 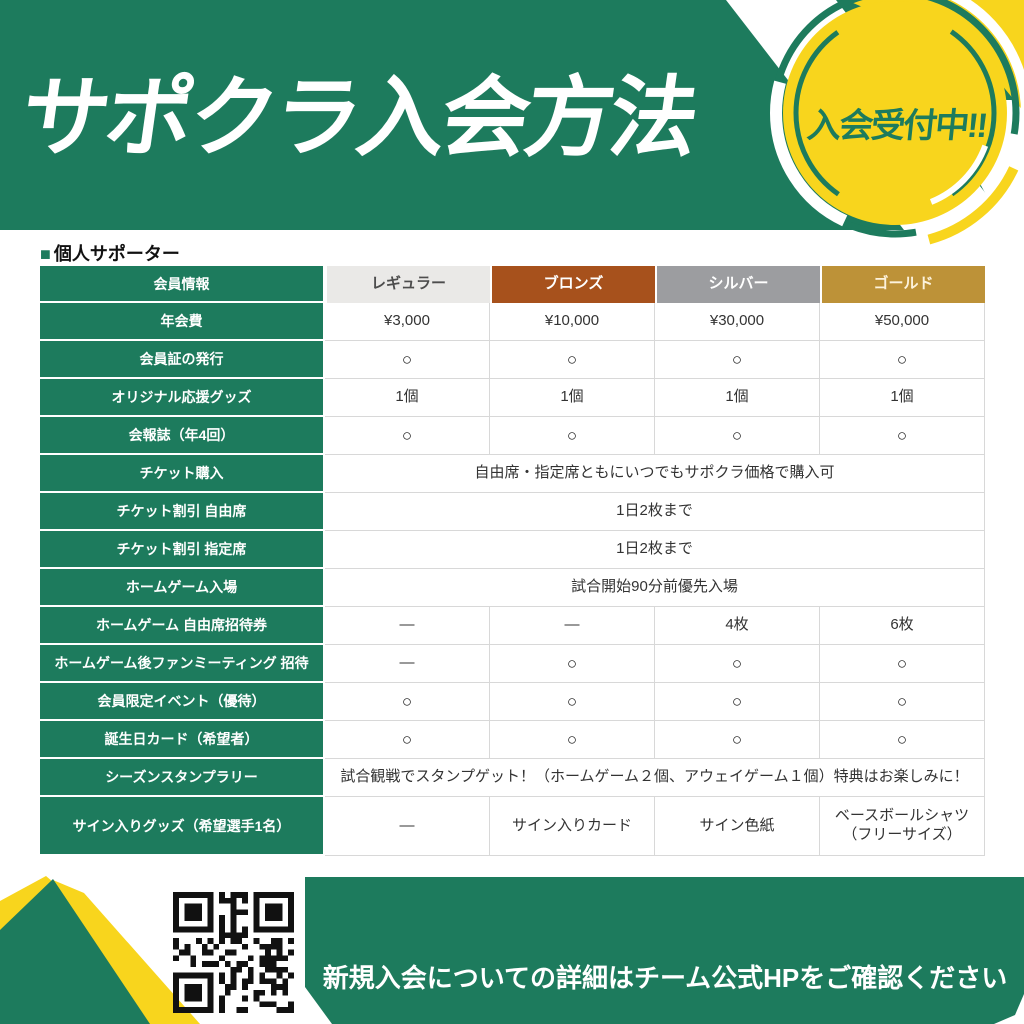 What do you see at coordinates (737, 740) in the screenshot?
I see `plan-cell-silver: ○` at bounding box center [737, 740].